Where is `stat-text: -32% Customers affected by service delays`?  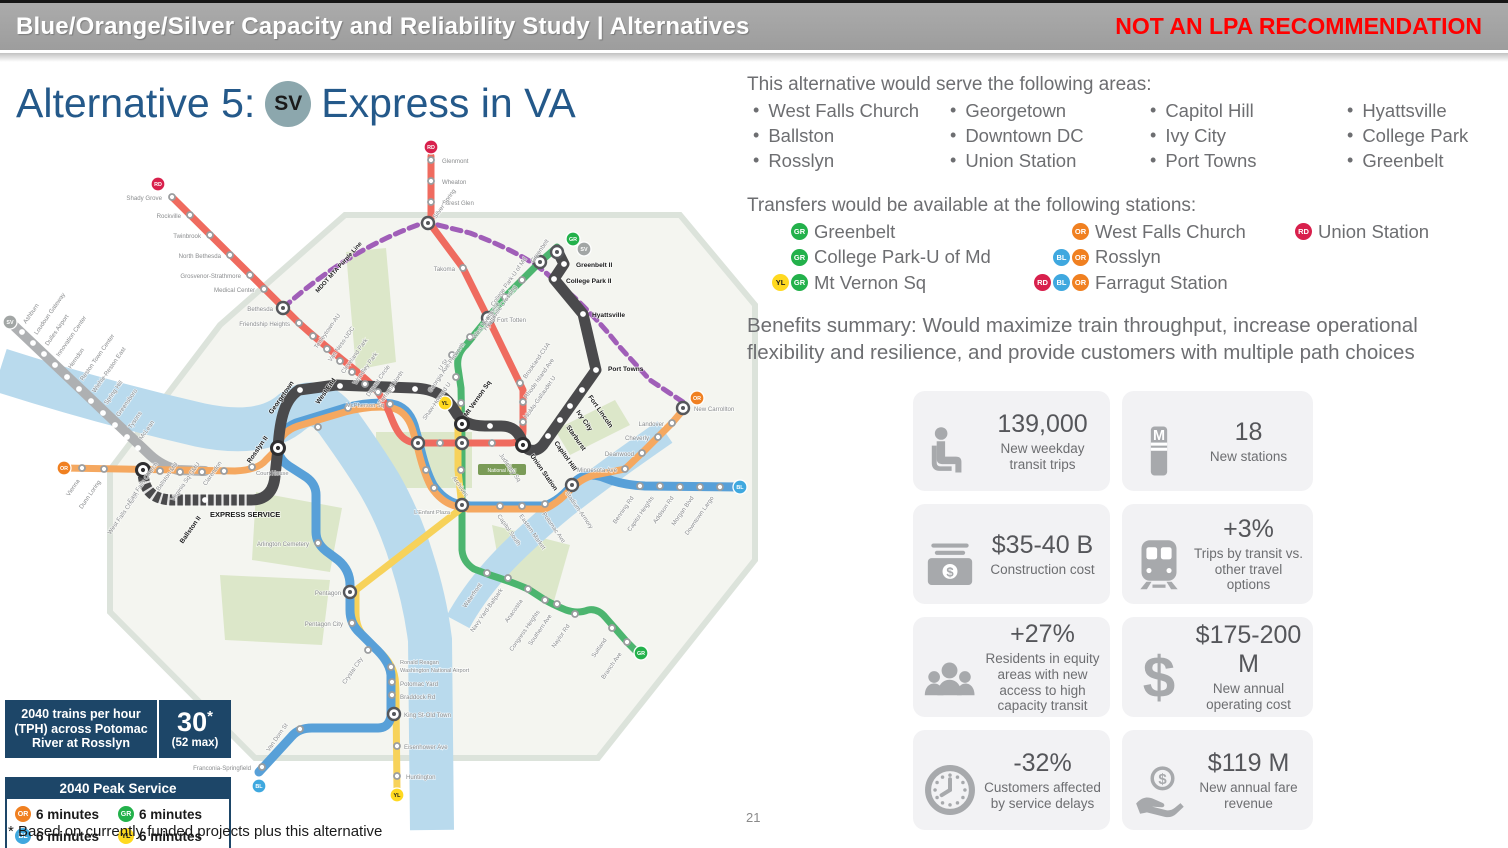
stat-text: -32% Customers affected by service delays is located at coordinates (1042, 780).